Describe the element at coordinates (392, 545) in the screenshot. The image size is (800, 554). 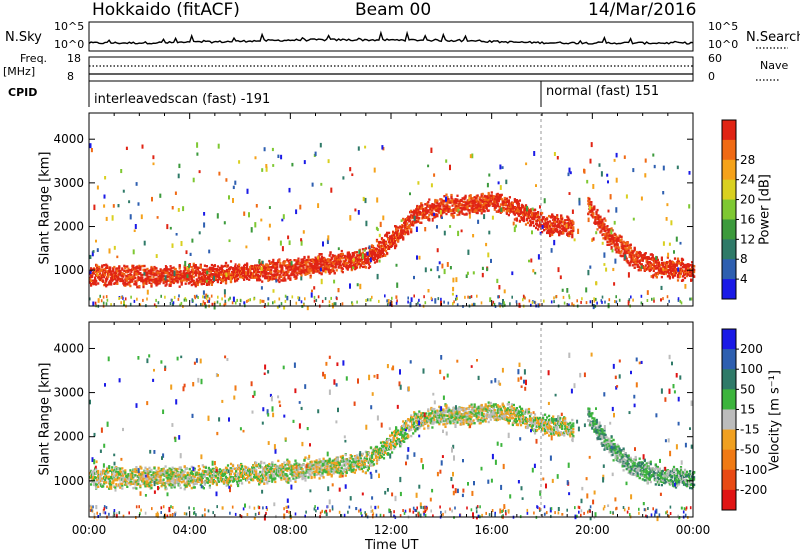
I see `x-axis-label: Time UT` at that location.